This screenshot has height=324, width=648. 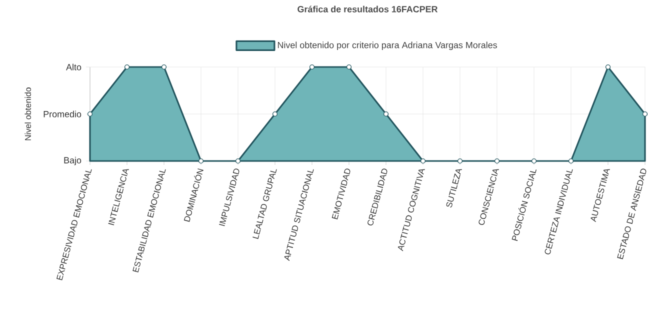 What do you see at coordinates (74, 67) in the screenshot?
I see `ref-line-label: Alto` at bounding box center [74, 67].